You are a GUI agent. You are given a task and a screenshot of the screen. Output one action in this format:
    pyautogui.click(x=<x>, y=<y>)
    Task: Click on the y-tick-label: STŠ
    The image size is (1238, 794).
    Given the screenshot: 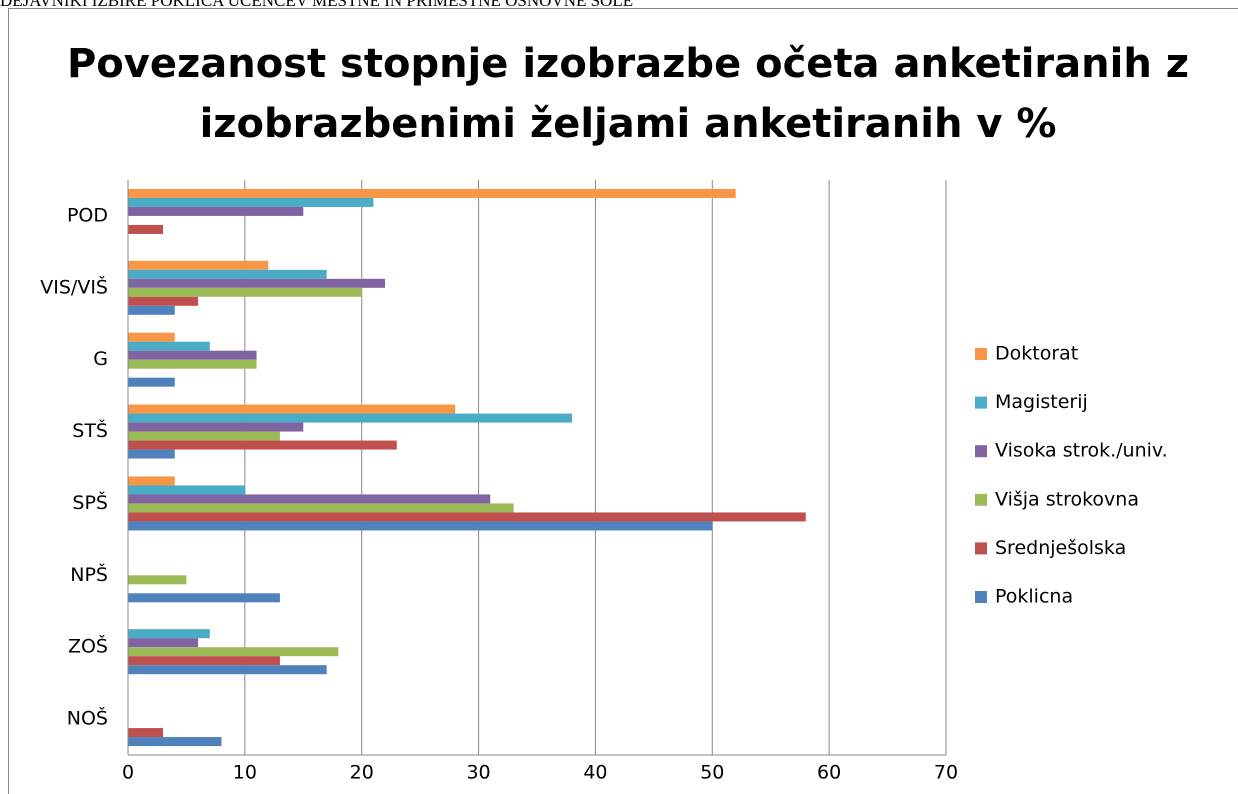 What is the action you would take?
    pyautogui.click(x=90, y=430)
    